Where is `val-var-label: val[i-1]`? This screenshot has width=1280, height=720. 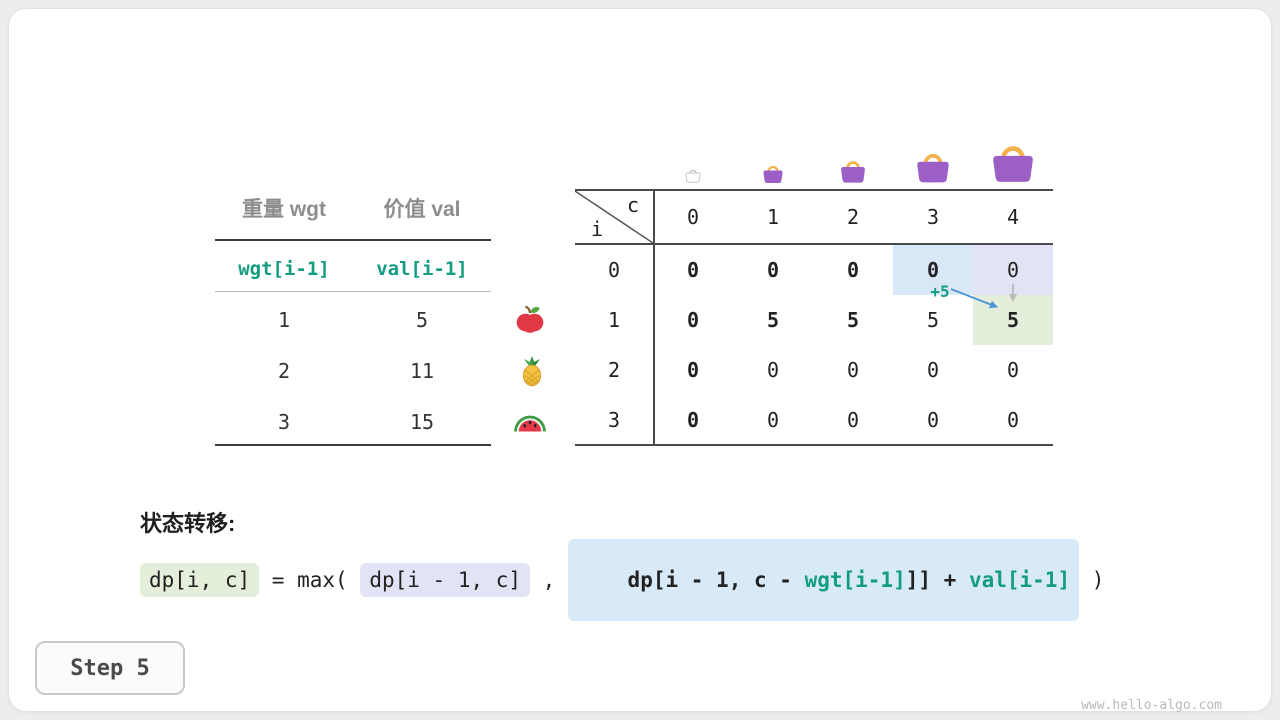
val-var-label: val[i-1] is located at coordinates (422, 269).